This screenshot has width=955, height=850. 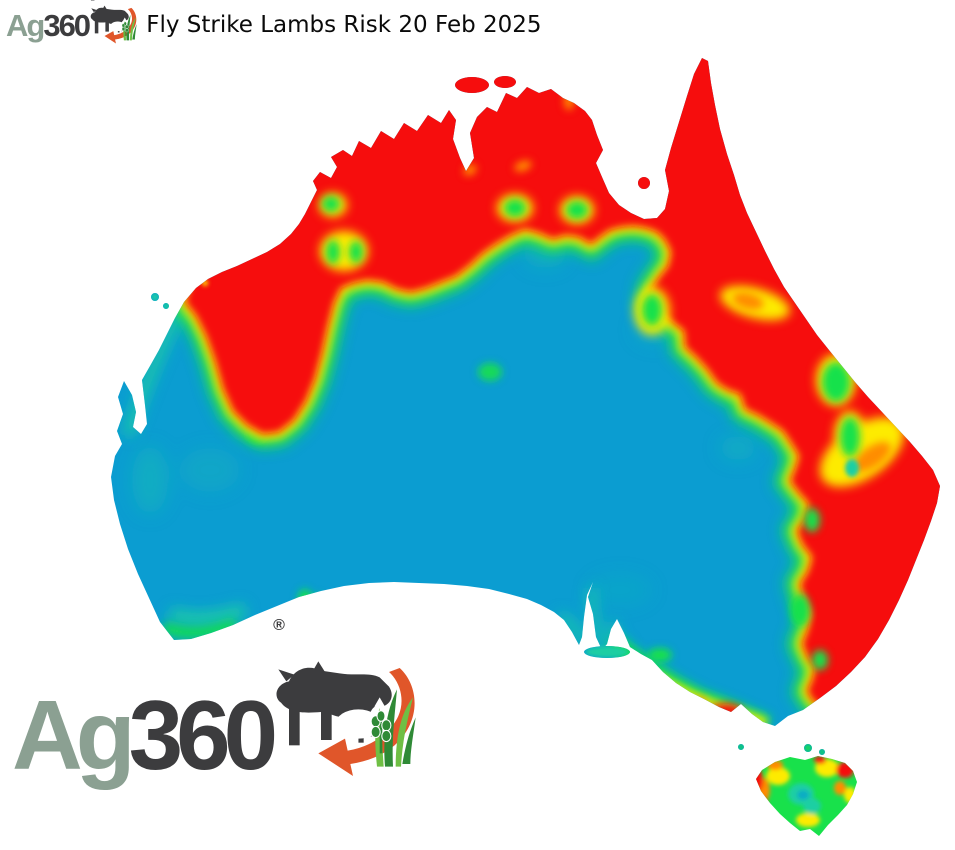 I want to click on bass-strait-islands, so click(x=781, y=749).